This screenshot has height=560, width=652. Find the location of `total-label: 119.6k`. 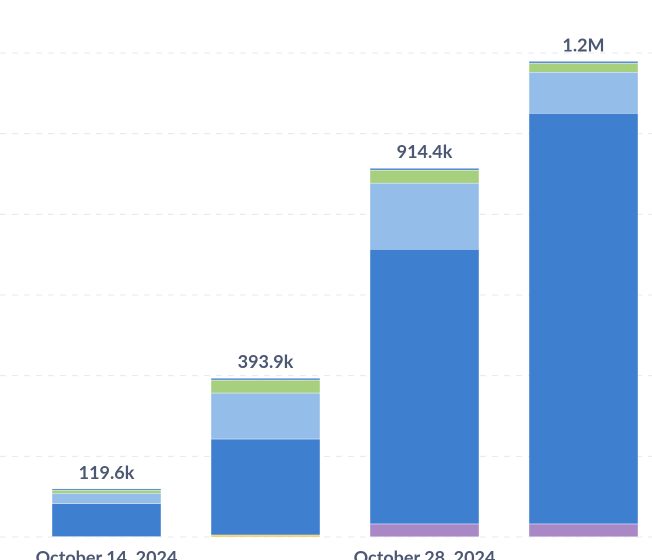

total-label: 119.6k is located at coordinates (107, 472).